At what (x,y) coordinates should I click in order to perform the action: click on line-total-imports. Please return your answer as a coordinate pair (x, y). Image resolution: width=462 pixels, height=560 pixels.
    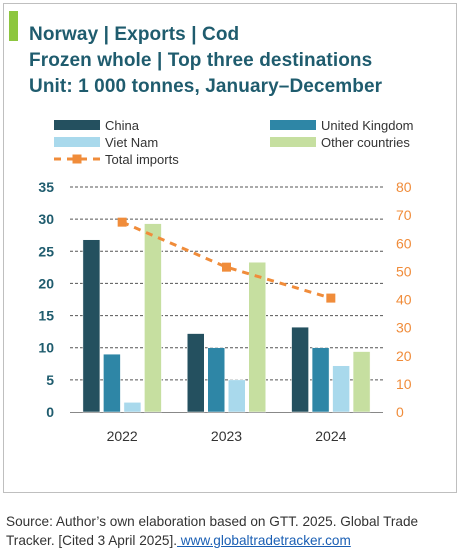
    Looking at the image, I should click on (226, 260).